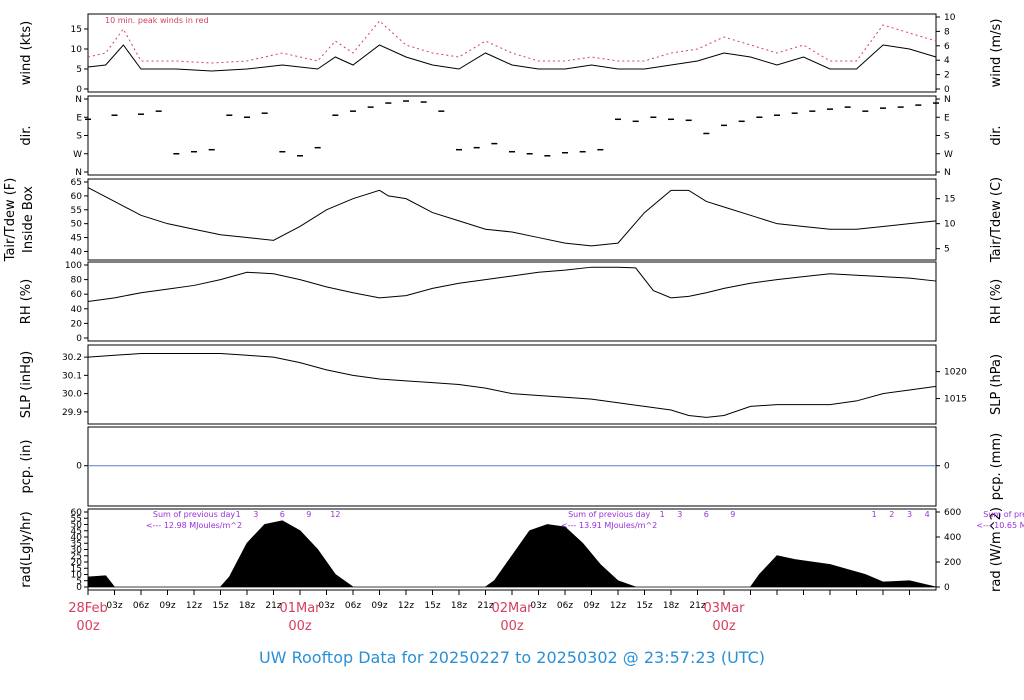 This screenshot has height=700, width=1024. What do you see at coordinates (79, 588) in the screenshot?
I see `y-tick-label-rad: 0` at bounding box center [79, 588].